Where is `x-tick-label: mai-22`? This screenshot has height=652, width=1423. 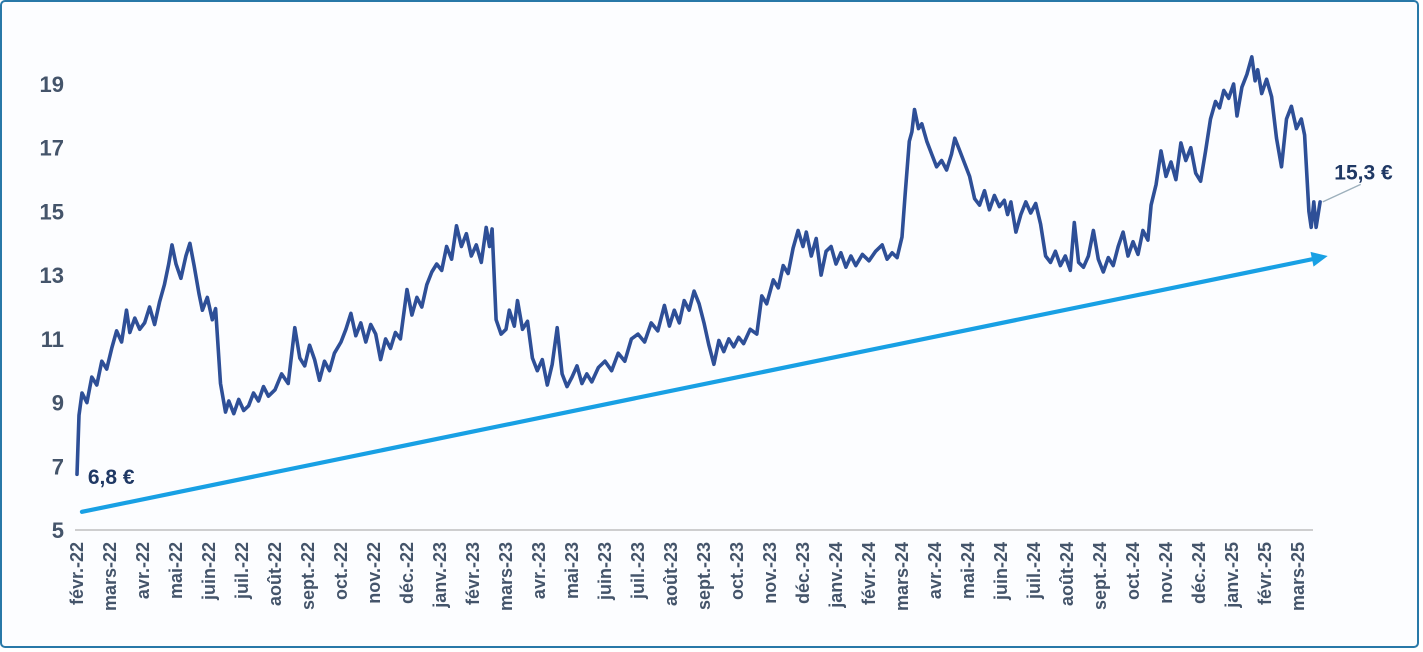
x-tick-label: mai-22 is located at coordinates (176, 570).